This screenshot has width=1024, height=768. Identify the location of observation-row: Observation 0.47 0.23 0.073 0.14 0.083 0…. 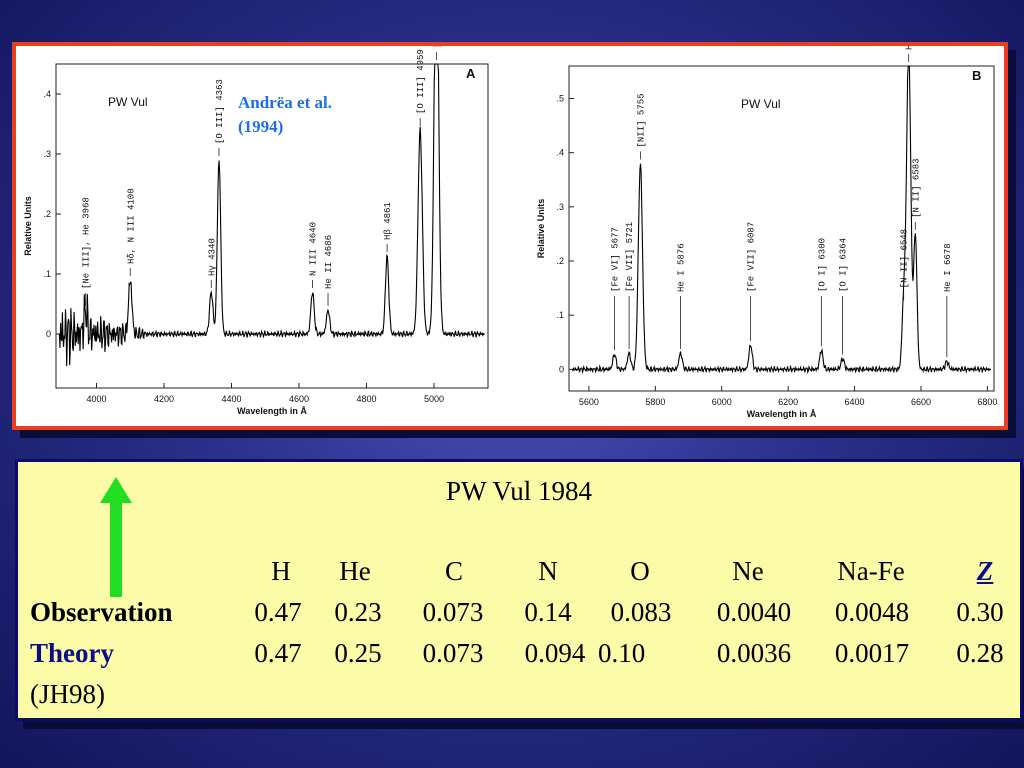
(519, 615).